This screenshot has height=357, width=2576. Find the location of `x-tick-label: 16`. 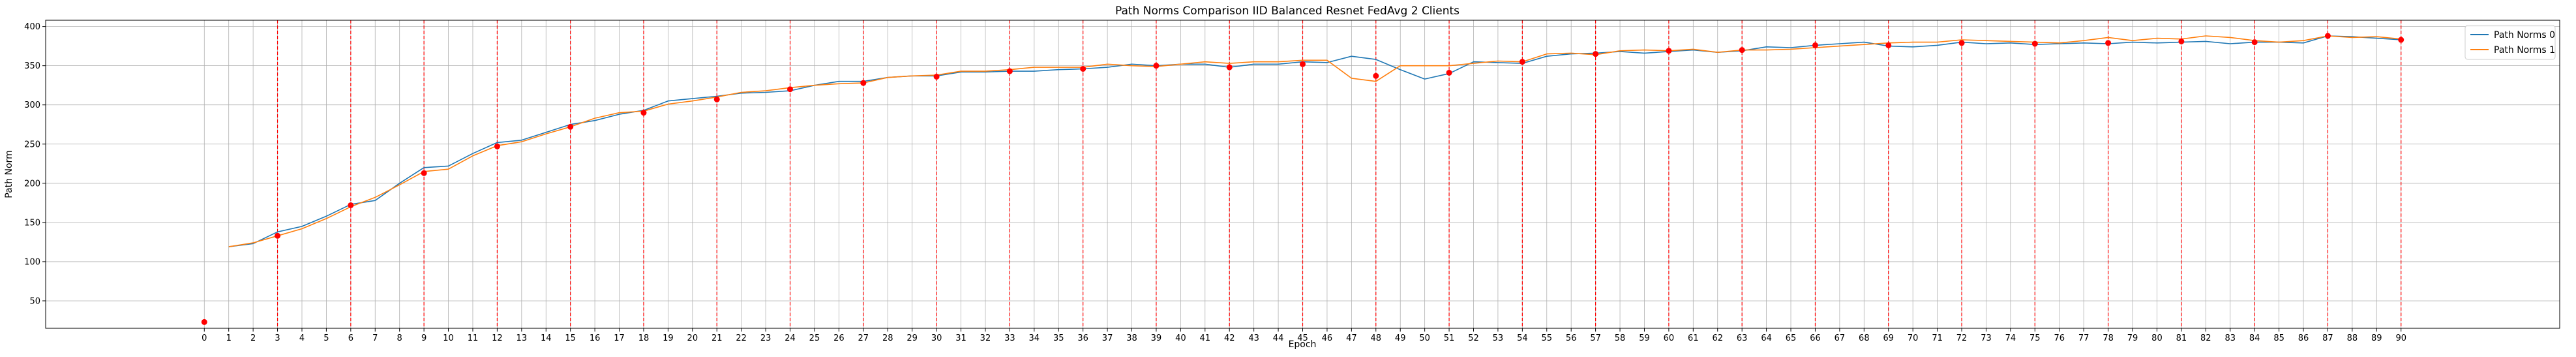

x-tick-label: 16 is located at coordinates (595, 339).